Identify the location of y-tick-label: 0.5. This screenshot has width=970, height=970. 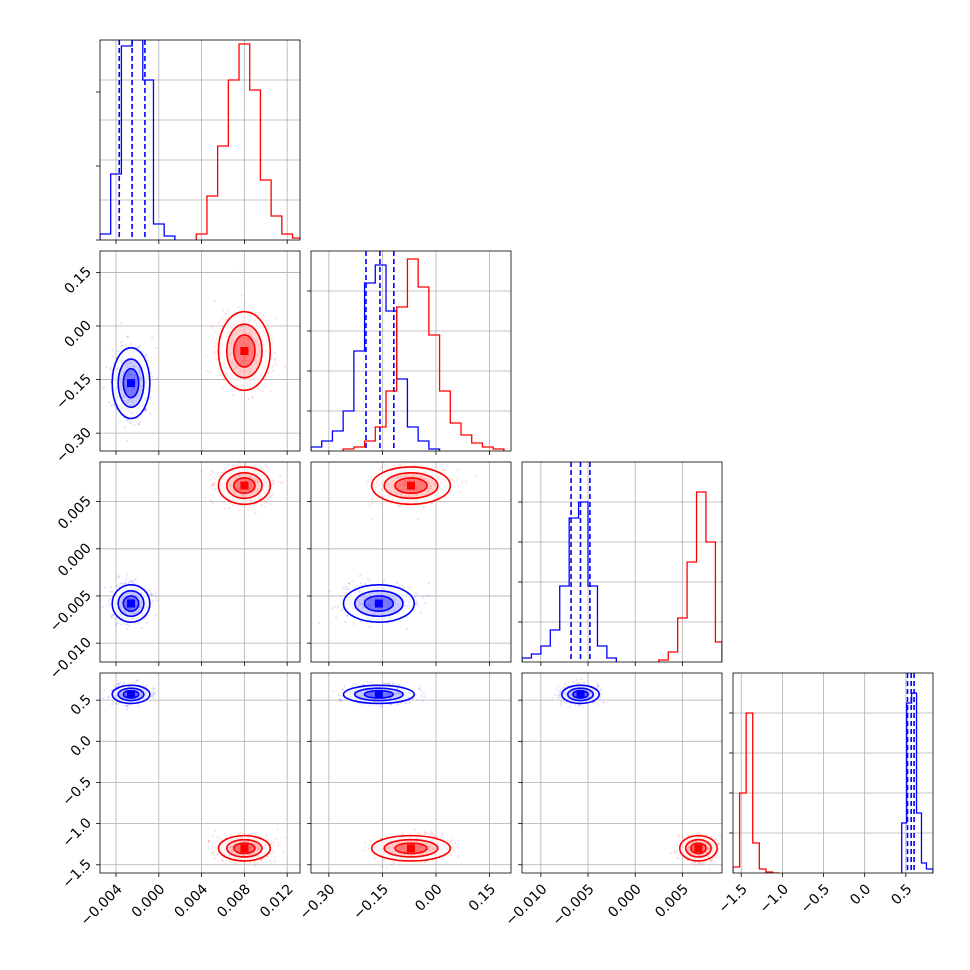
(81, 705).